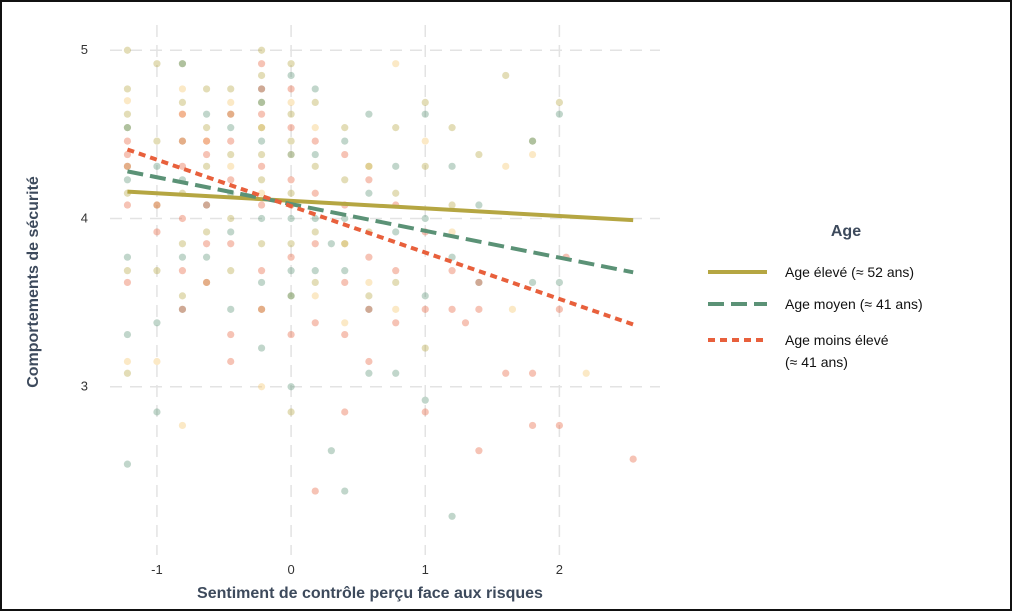 Image resolution: width=1012 pixels, height=611 pixels. What do you see at coordinates (559, 569) in the screenshot?
I see `x-tick-label: 2` at bounding box center [559, 569].